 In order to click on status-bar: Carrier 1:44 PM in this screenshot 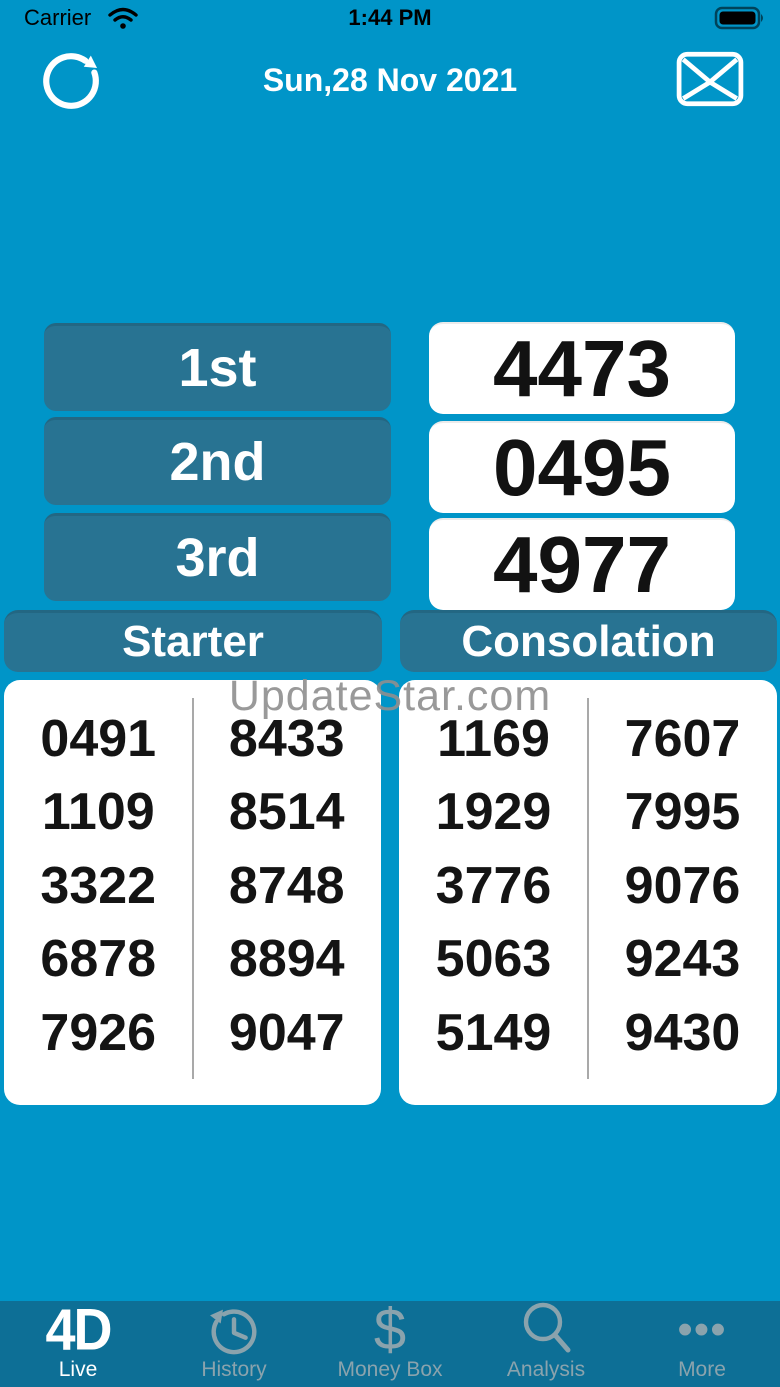, I will do `click(390, 18)`.